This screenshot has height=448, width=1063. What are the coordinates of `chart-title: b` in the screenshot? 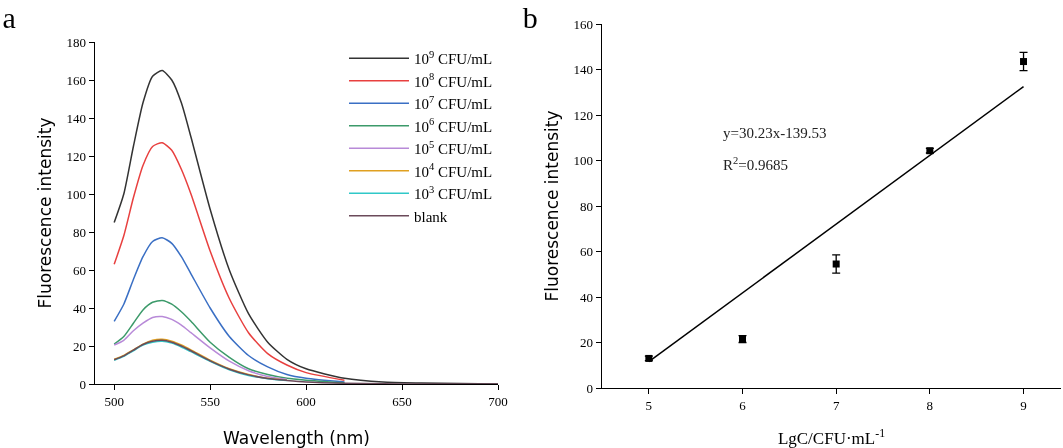 It's located at (530, 17).